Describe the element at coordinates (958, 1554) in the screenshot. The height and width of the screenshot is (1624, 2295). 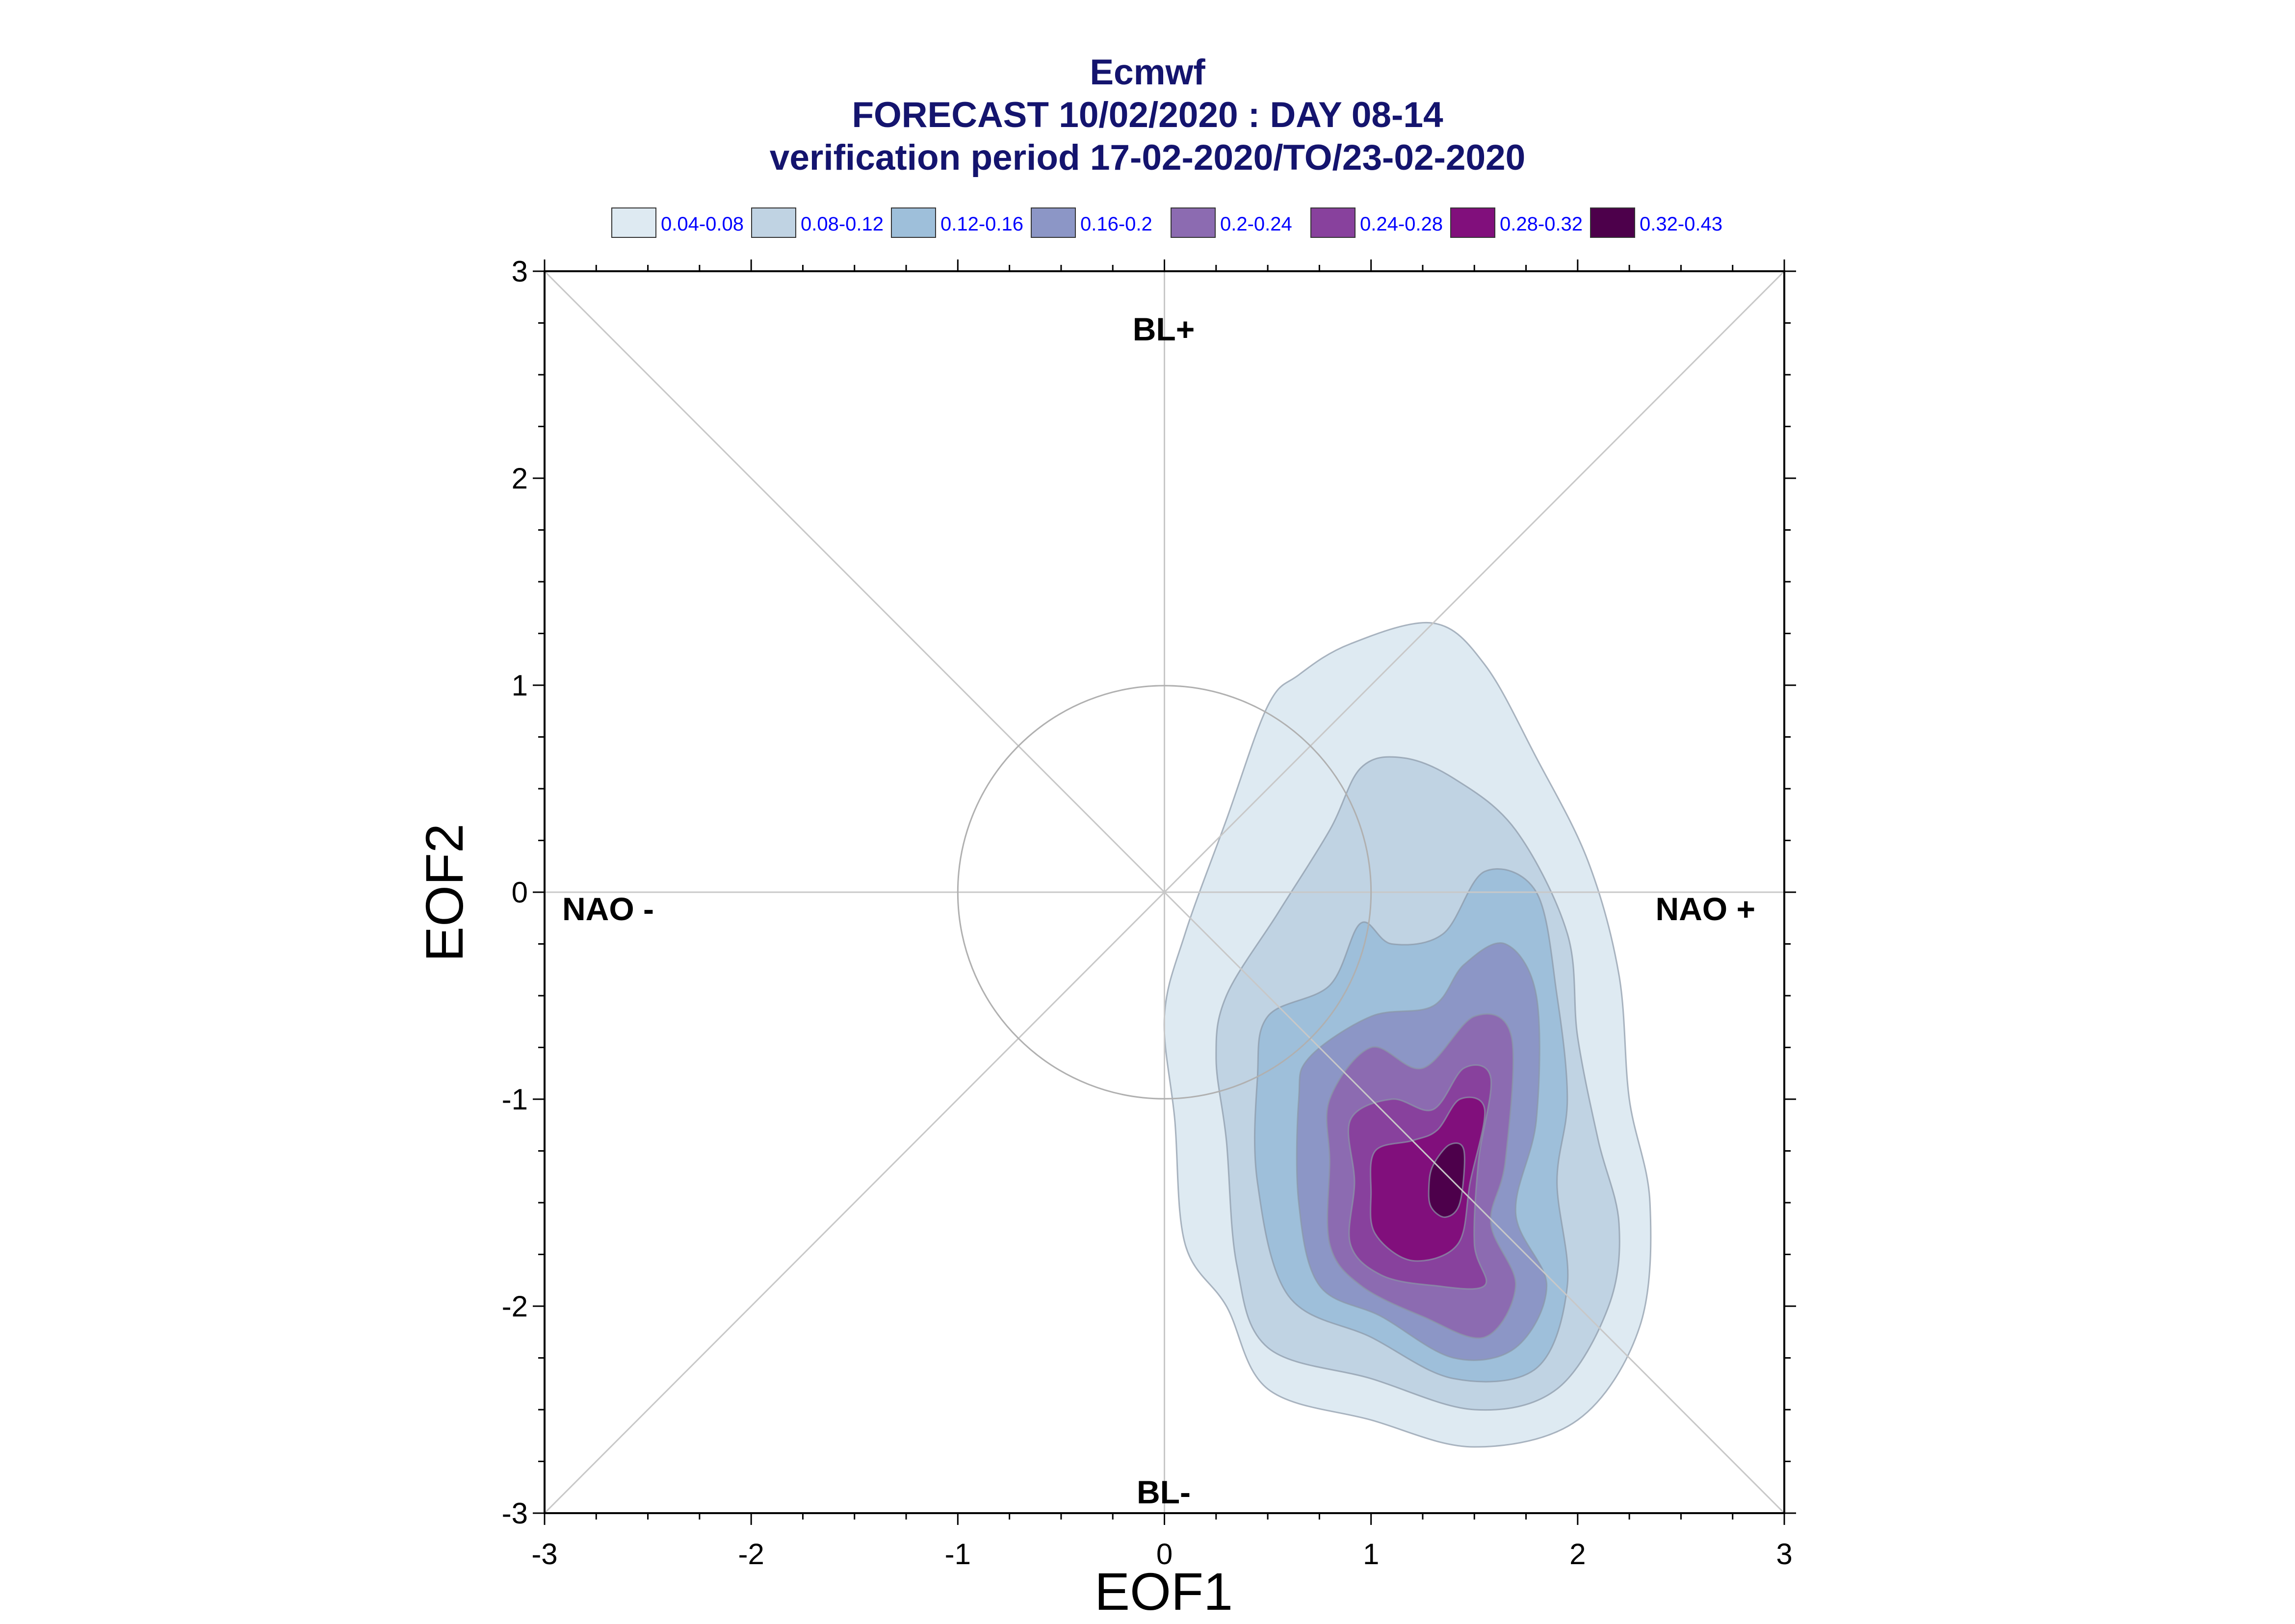
I see `x-tick-label: -1` at that location.